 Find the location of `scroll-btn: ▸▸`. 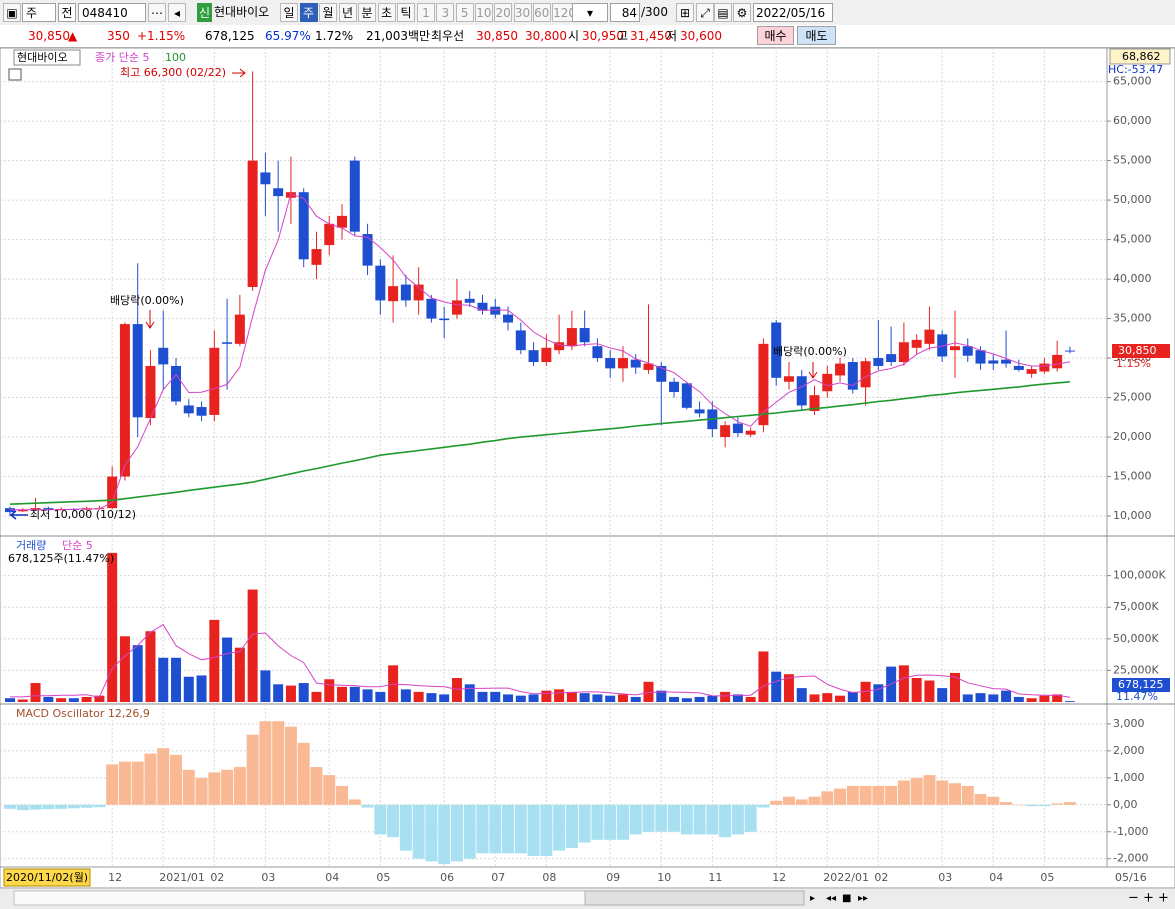

scroll-btn: ▸▸ is located at coordinates (863, 898).